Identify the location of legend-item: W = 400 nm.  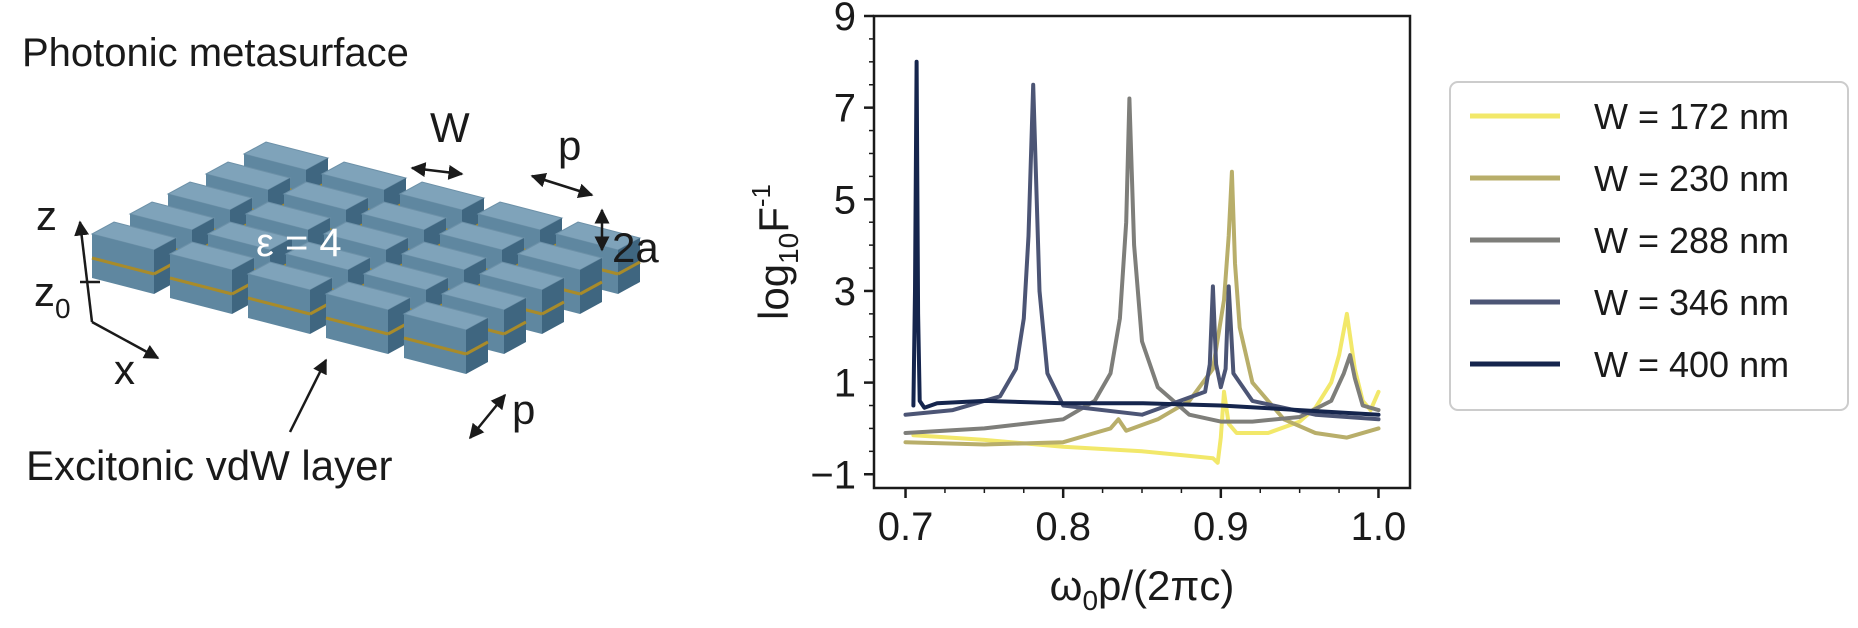
(1629, 364).